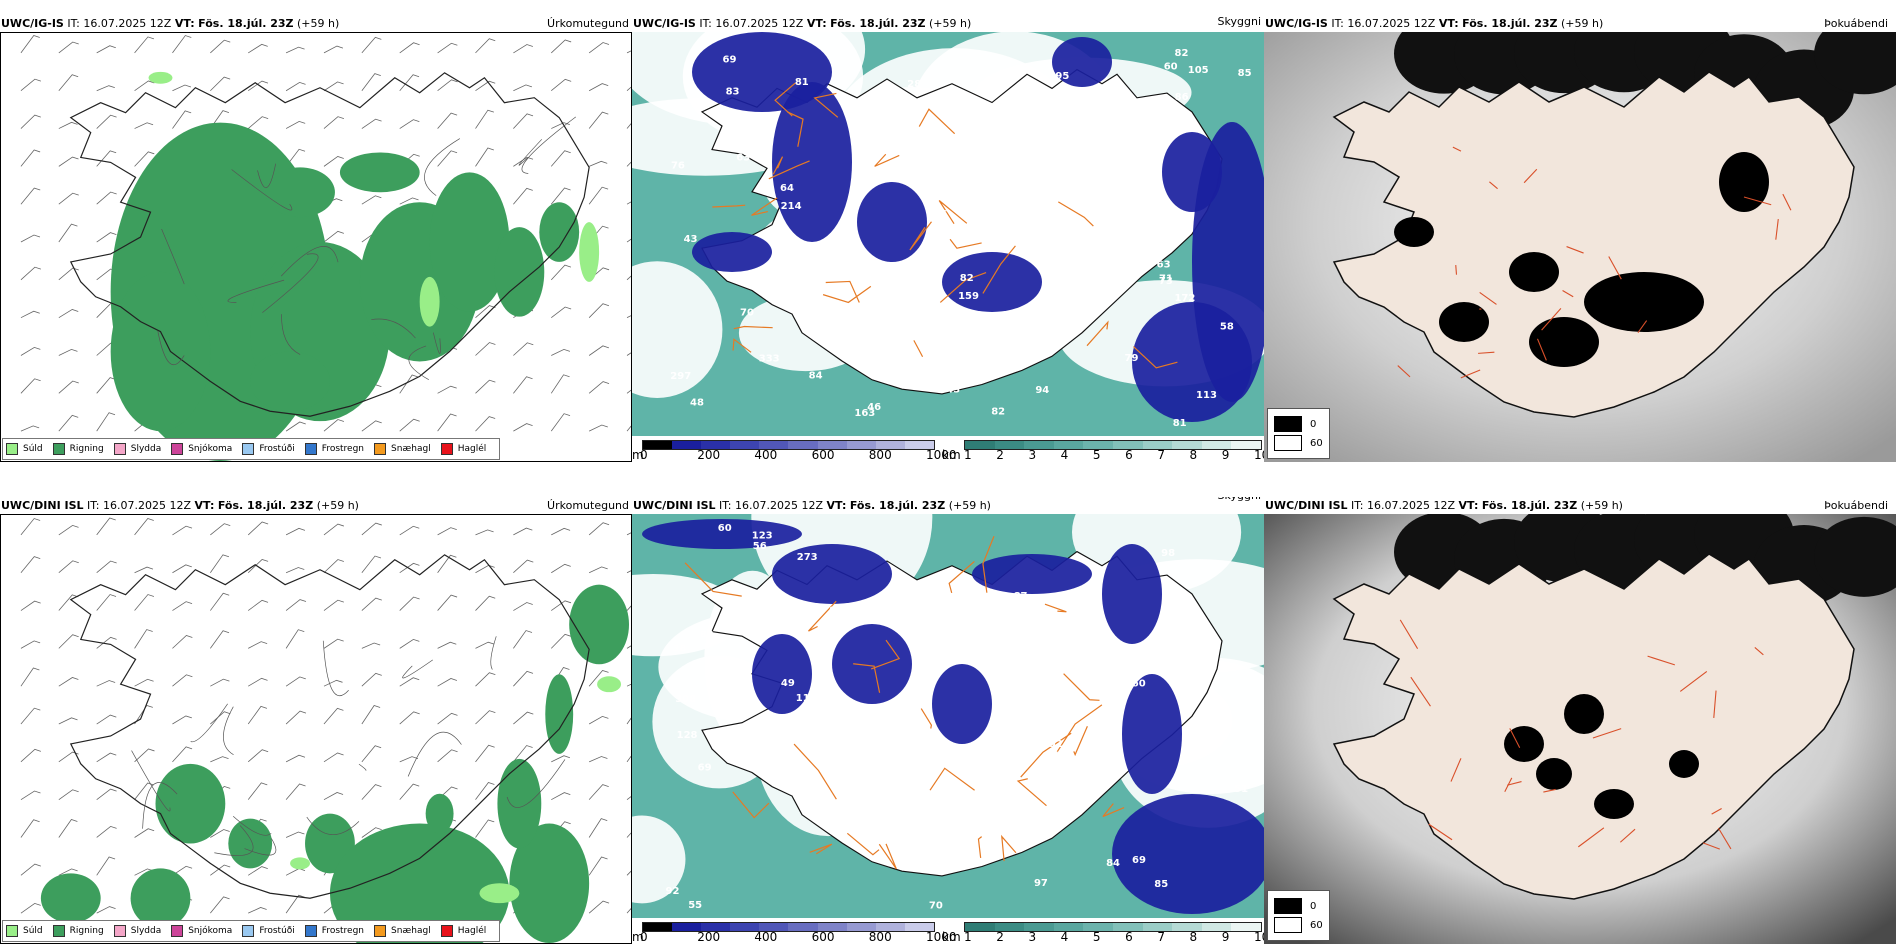 This screenshot has width=1900, height=950. I want to click on cloud-base-label: 73, so click(1166, 281).